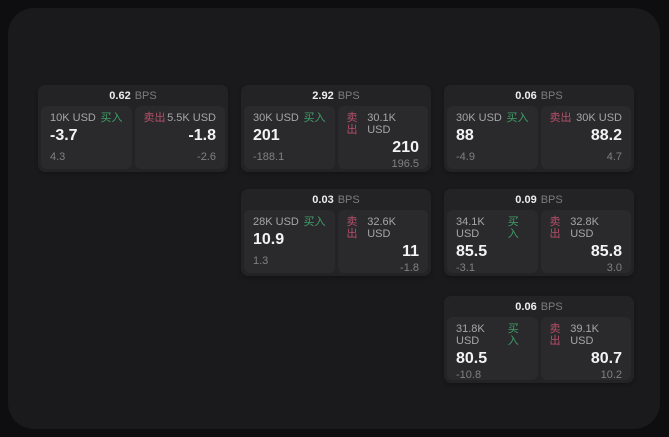 The image size is (669, 437). What do you see at coordinates (611, 375) in the screenshot?
I see `sell-delta: 10.2` at bounding box center [611, 375].